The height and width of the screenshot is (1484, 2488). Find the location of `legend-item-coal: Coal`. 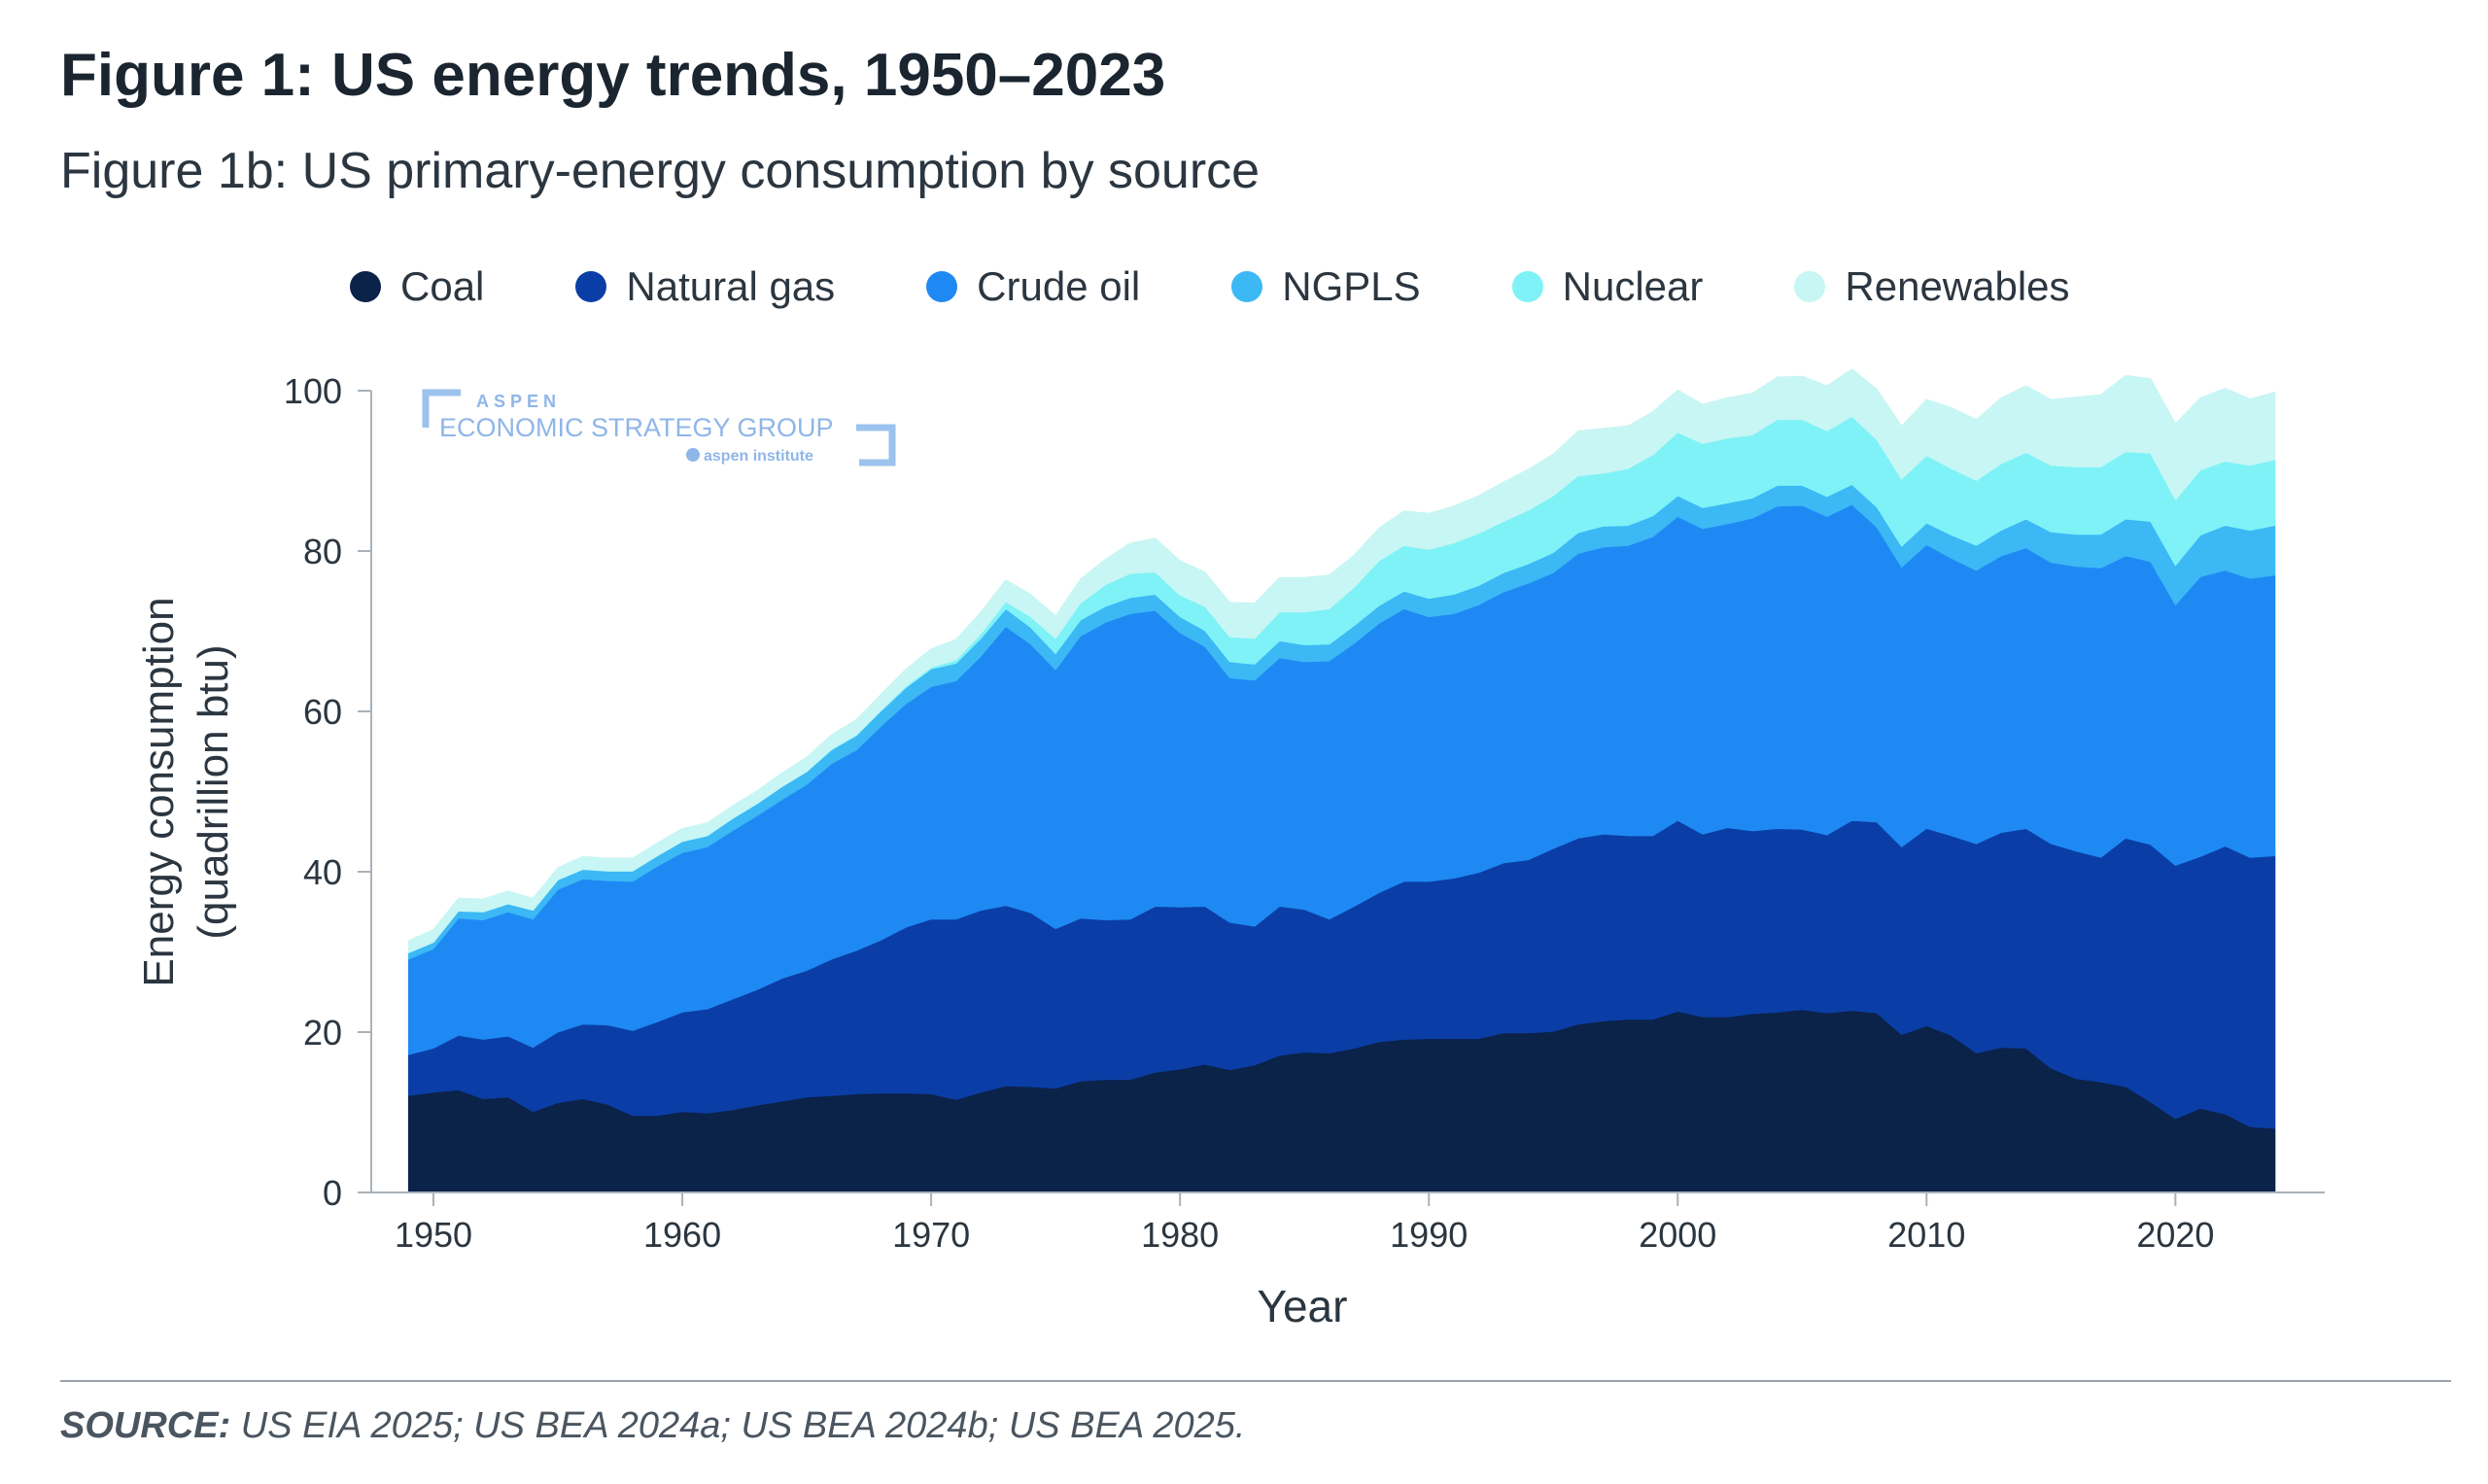

legend-item-coal: Coal is located at coordinates (417, 286).